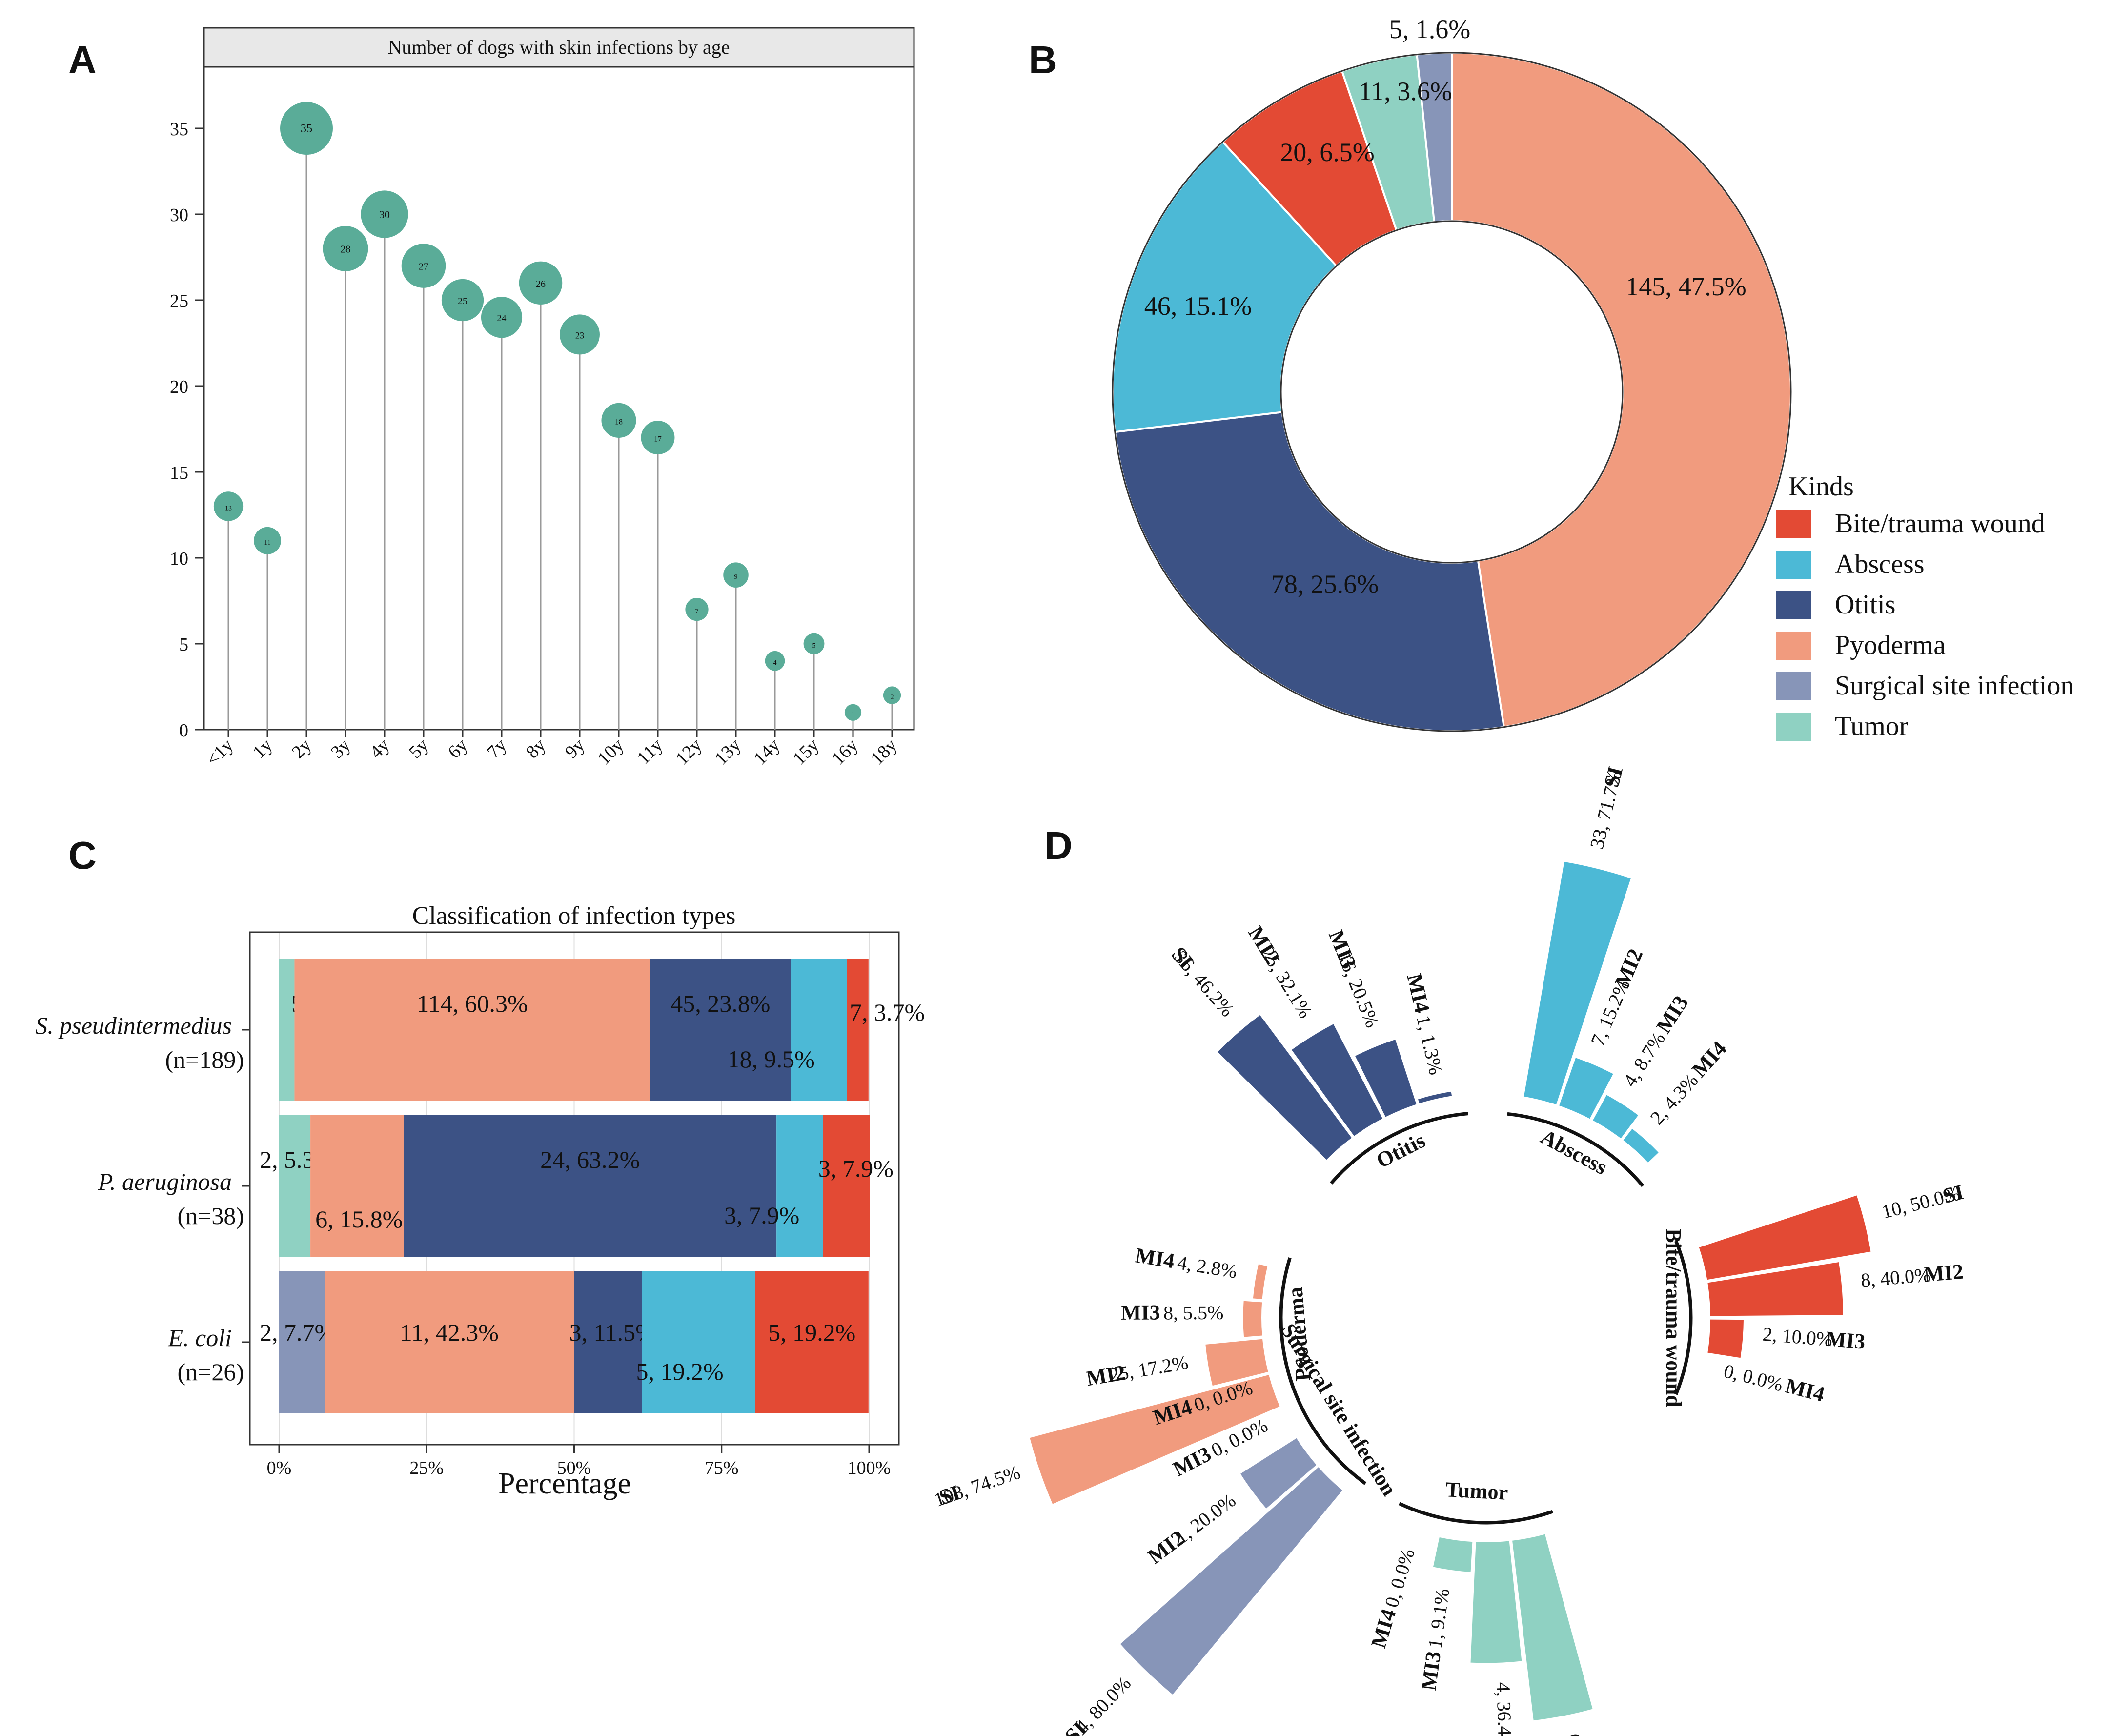  I want to click on bar-value-label: 1, 1.3%, so click(1429, 1045).